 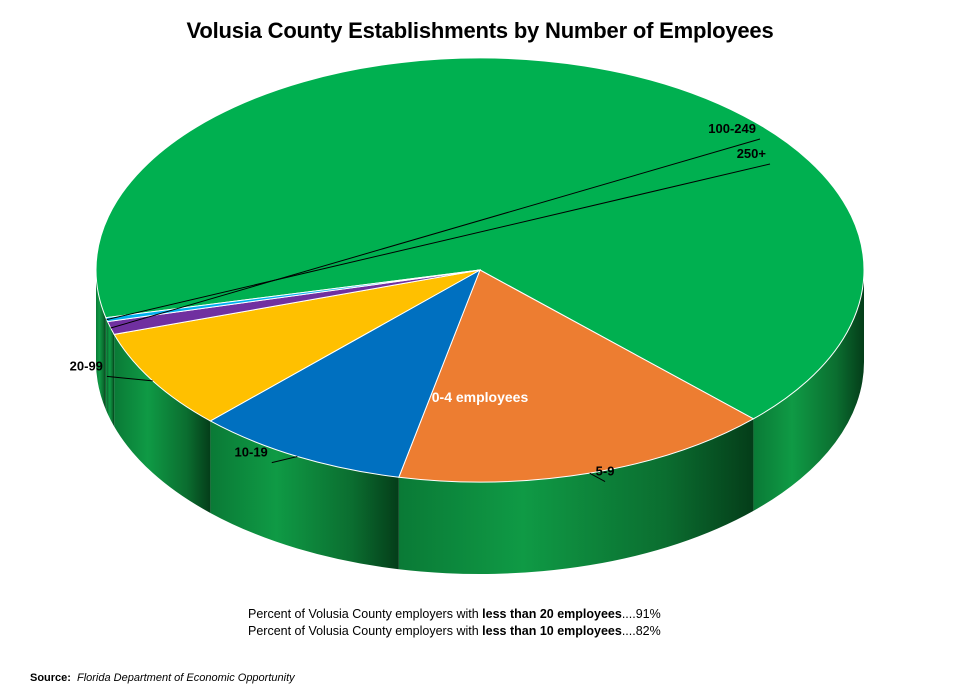 What do you see at coordinates (50, 678) in the screenshot?
I see `source-label: Source:` at bounding box center [50, 678].